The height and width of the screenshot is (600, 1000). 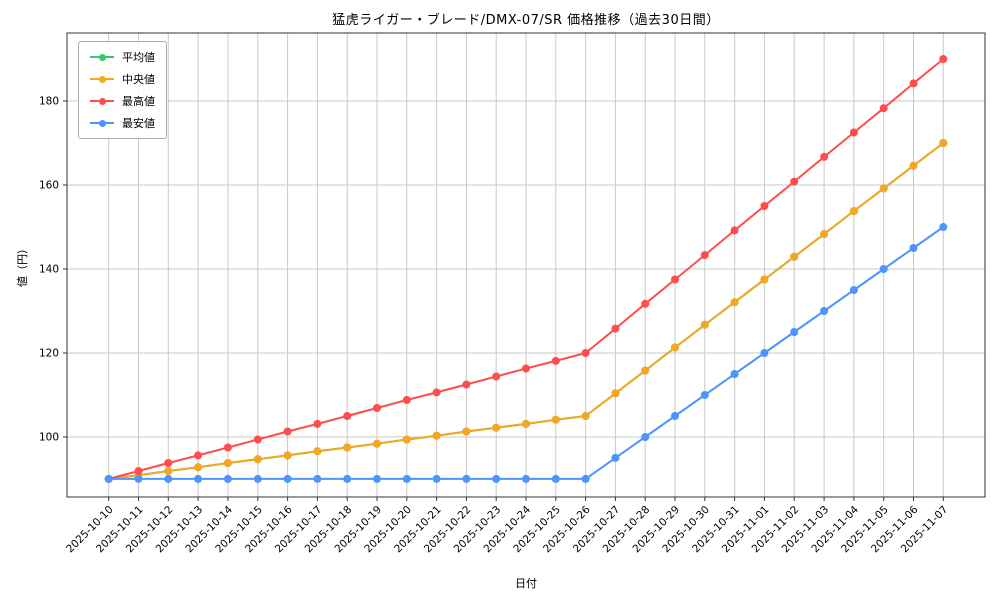 I want to click on y-tick-label: 140, so click(x=49, y=270).